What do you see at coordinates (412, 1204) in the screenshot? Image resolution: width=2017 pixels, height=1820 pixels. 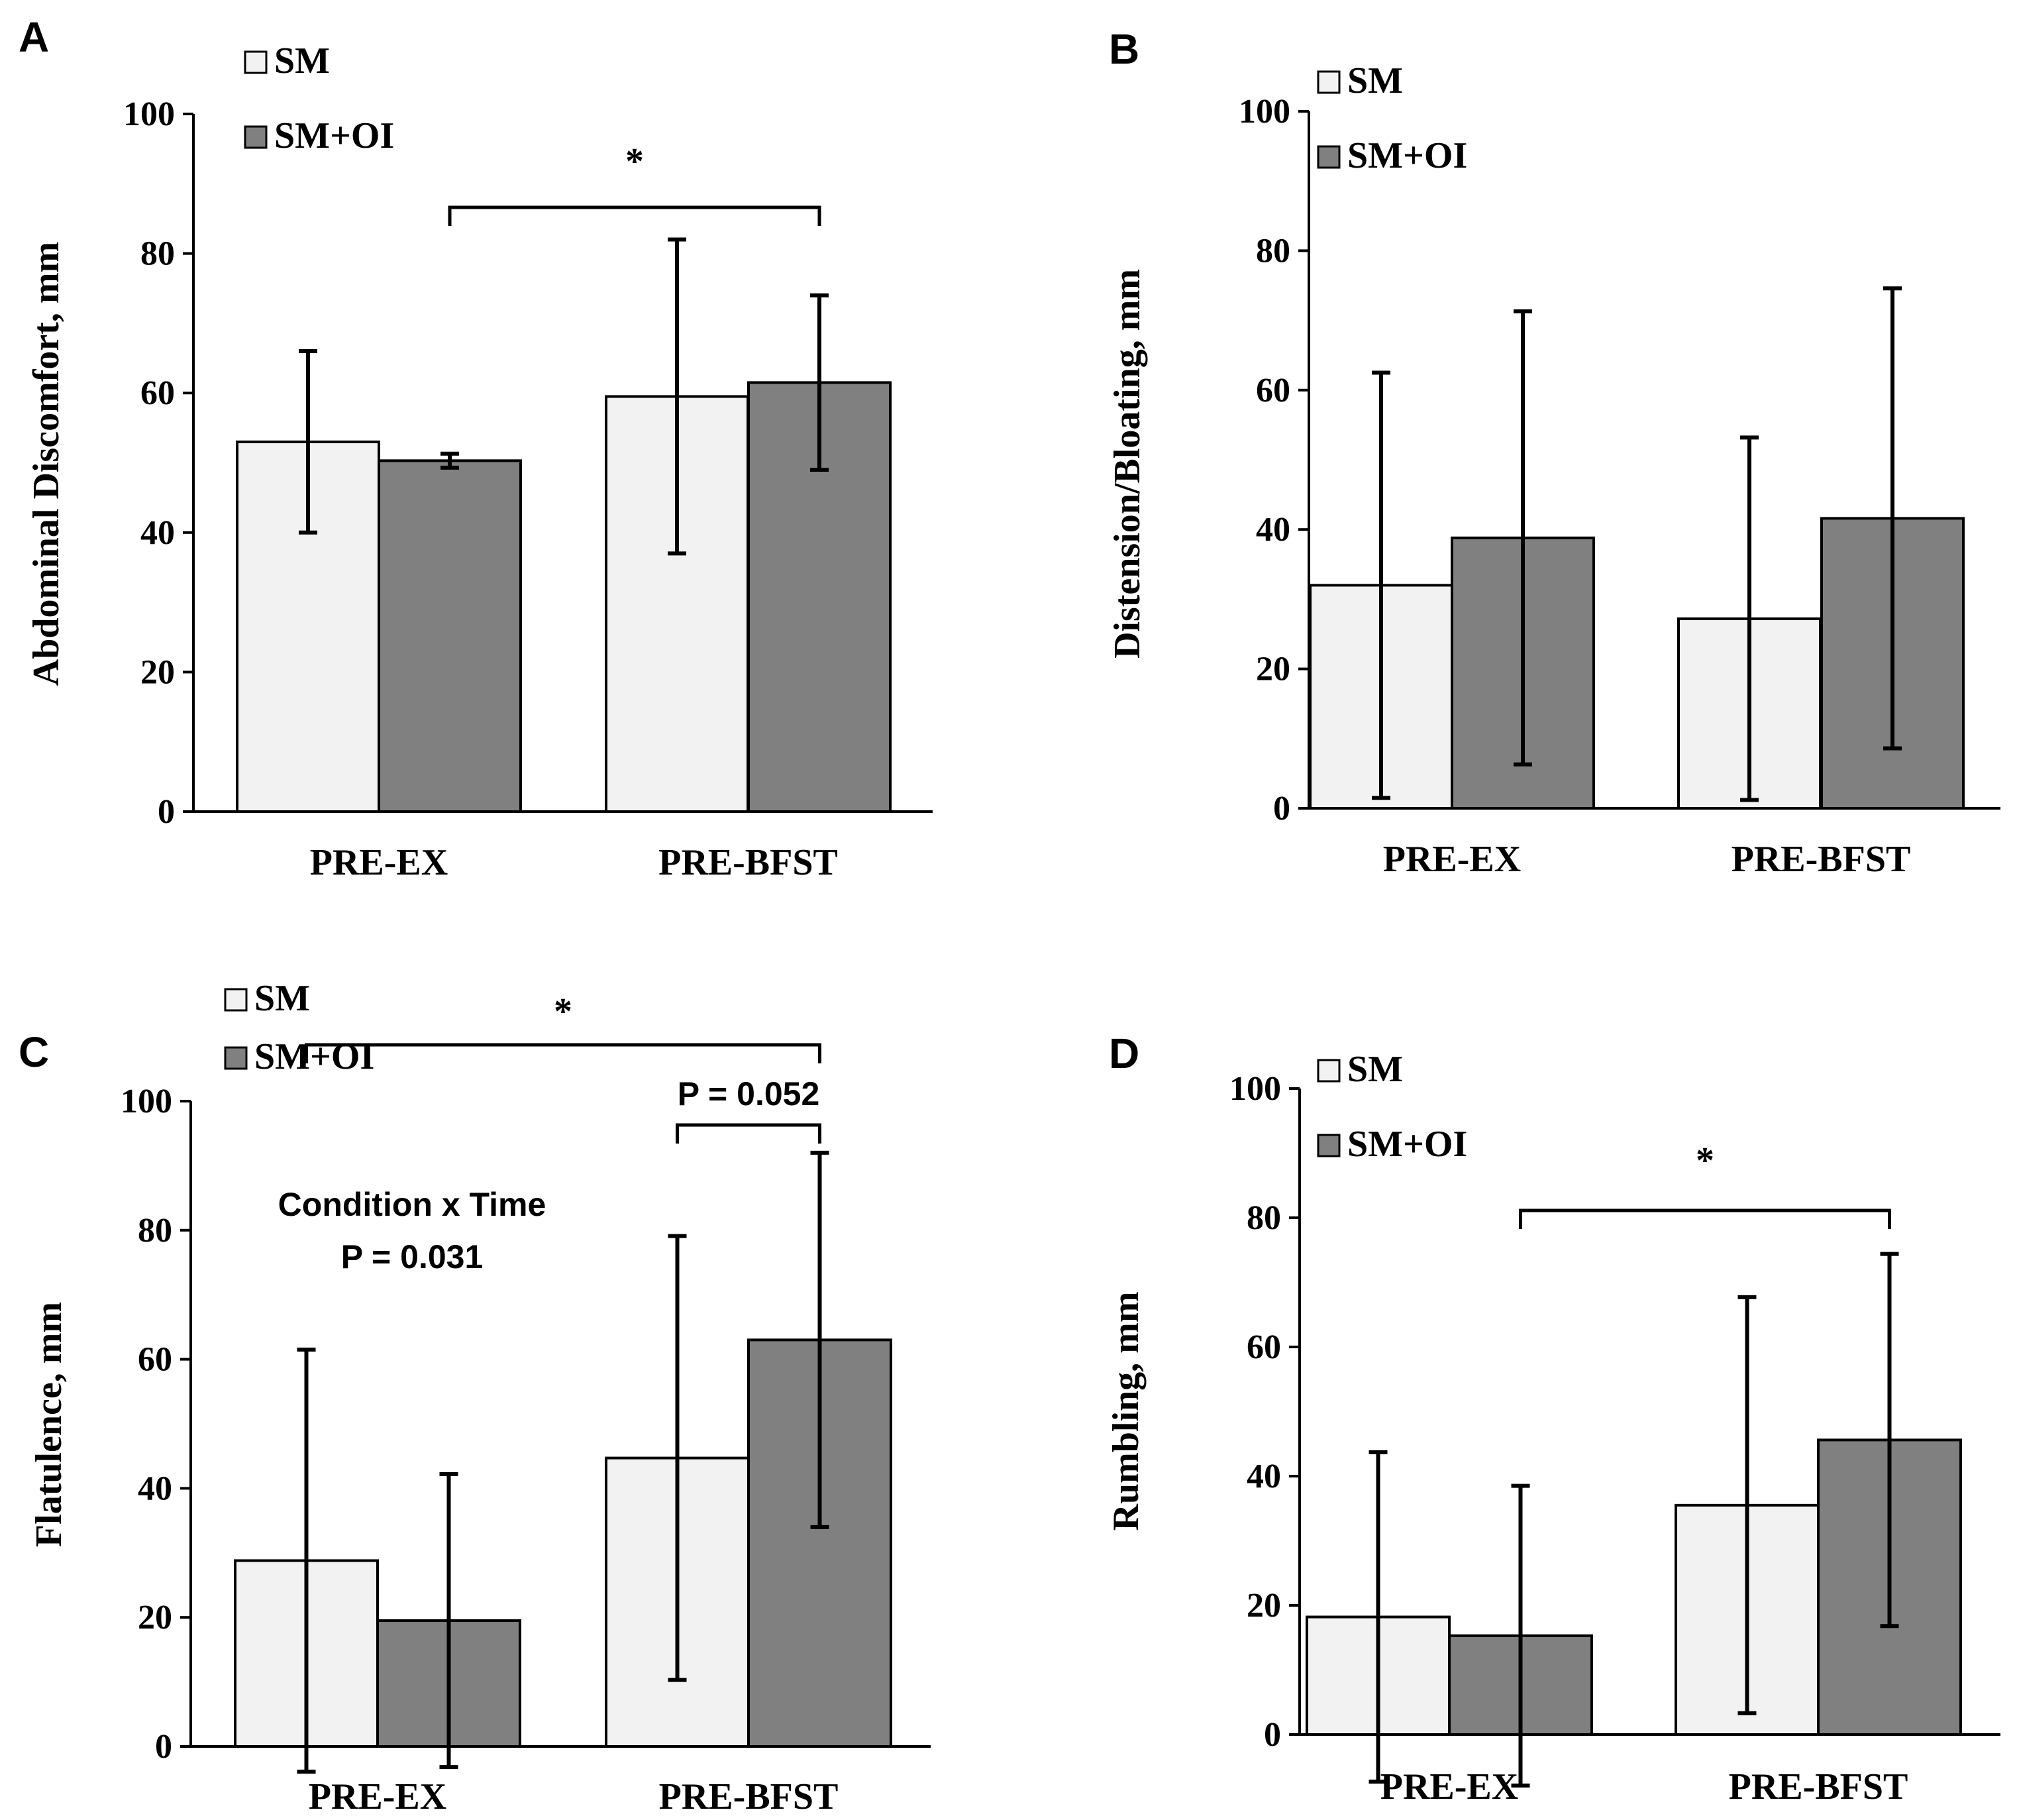 I see `interaction-note-line: Condition x Time` at bounding box center [412, 1204].